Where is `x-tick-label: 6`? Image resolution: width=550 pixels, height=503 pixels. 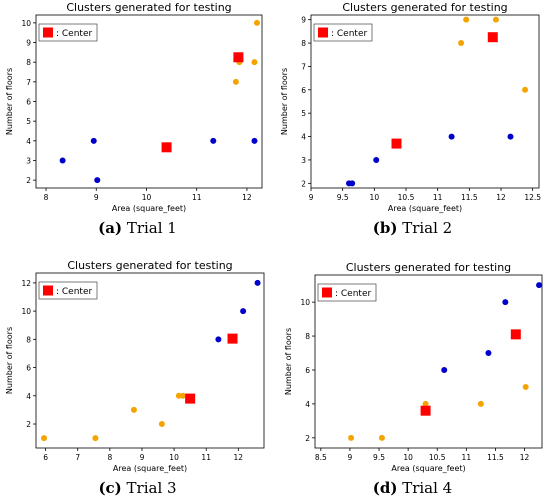
x-tick-label: 6 is located at coordinates (45, 457).